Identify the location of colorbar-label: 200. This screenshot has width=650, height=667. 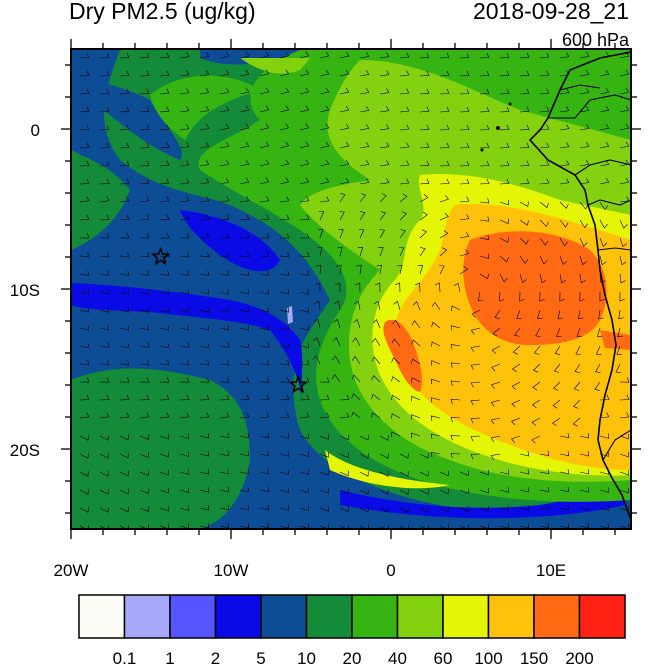
(579, 658).